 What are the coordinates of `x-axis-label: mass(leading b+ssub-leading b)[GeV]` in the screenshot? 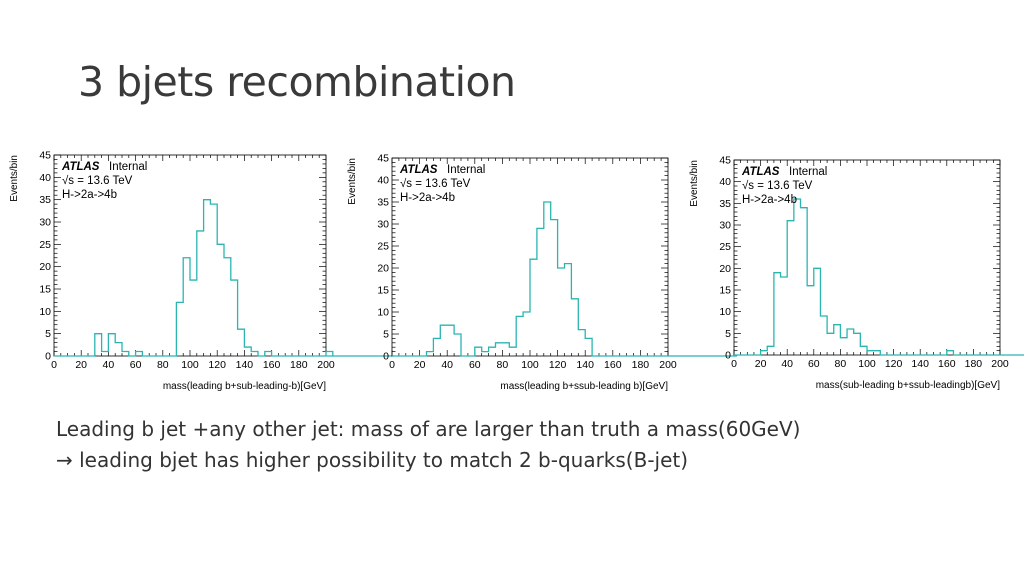 It's located at (584, 386).